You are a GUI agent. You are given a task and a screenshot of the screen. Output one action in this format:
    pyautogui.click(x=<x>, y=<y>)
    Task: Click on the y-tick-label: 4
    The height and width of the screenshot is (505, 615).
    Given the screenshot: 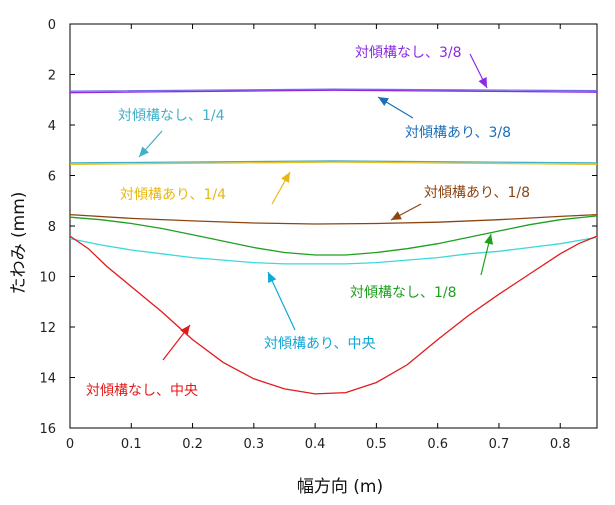 What is the action you would take?
    pyautogui.click(x=52, y=126)
    